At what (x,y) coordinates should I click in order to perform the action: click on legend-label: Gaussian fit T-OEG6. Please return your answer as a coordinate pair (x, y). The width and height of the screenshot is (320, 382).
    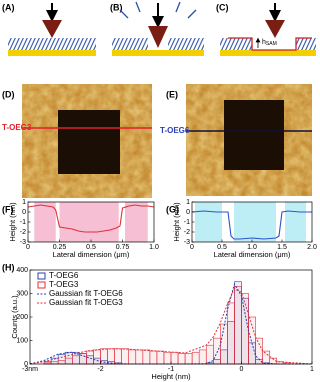
    Looking at the image, I should click on (86, 293).